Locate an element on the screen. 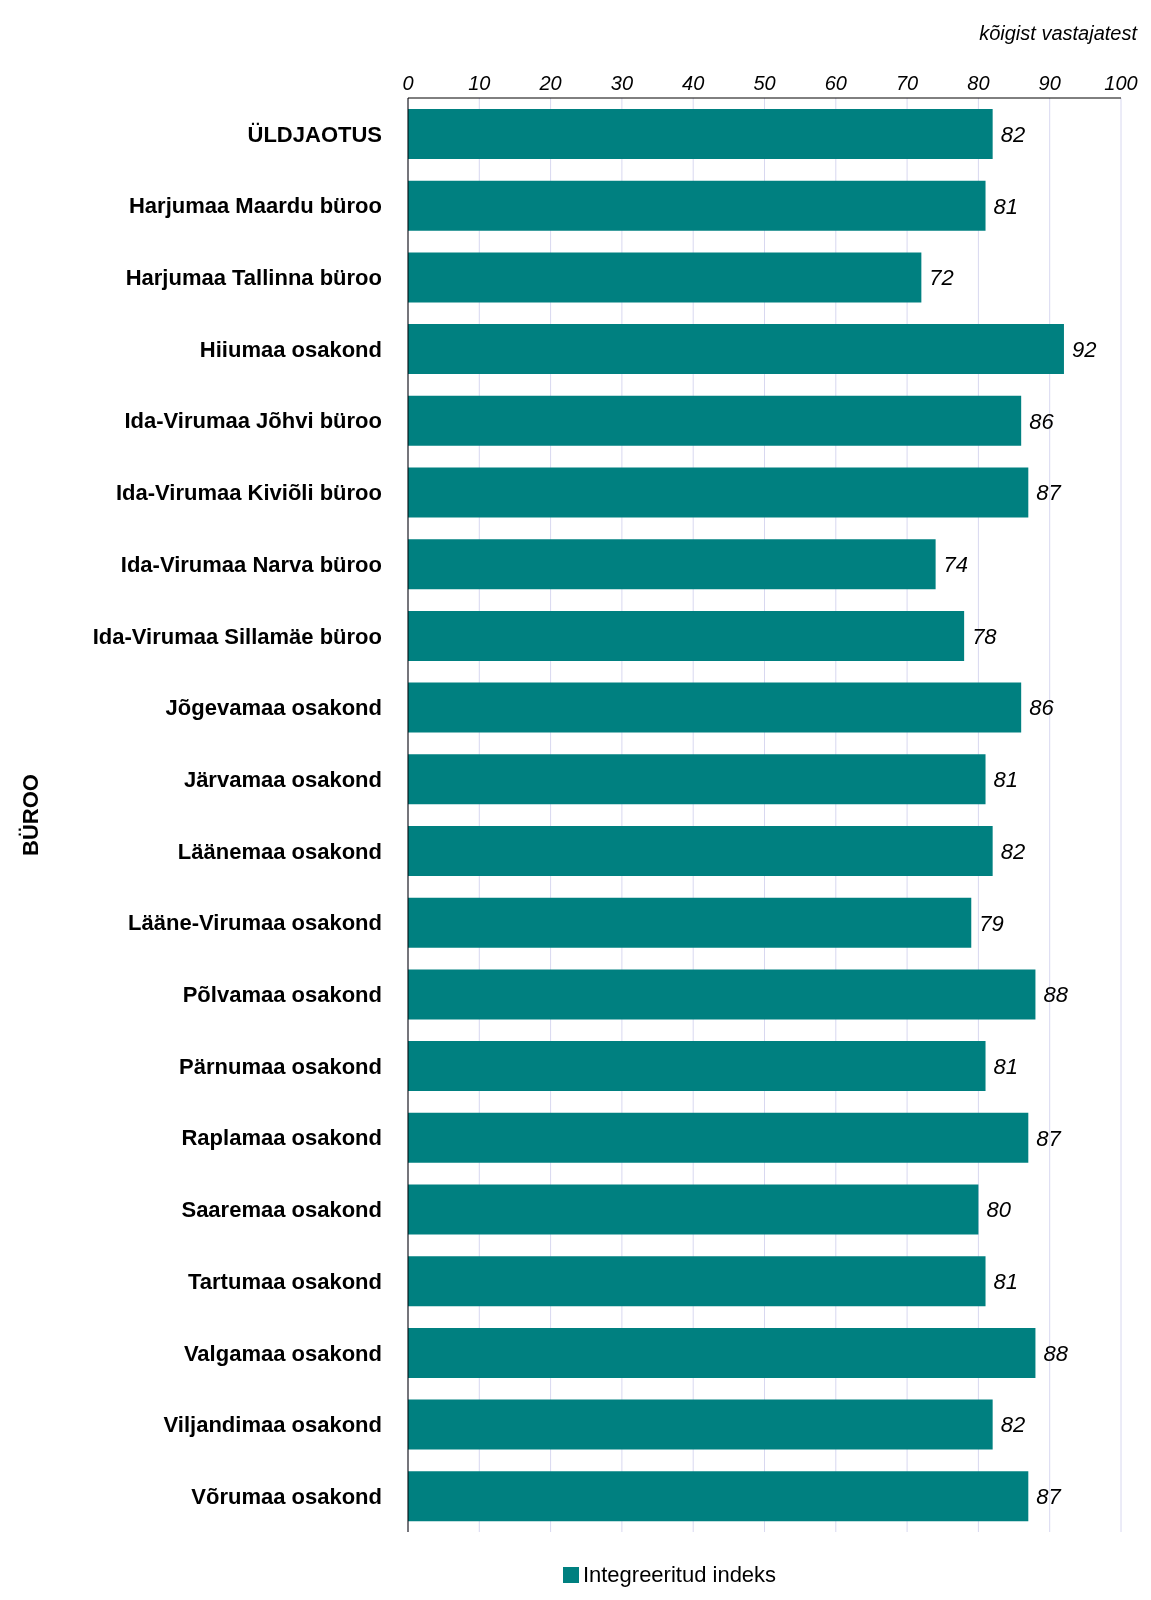 Image resolution: width=1151 pixels, height=1600 pixels. y-tick-label: Pärnumaa osakond is located at coordinates (280, 1066).